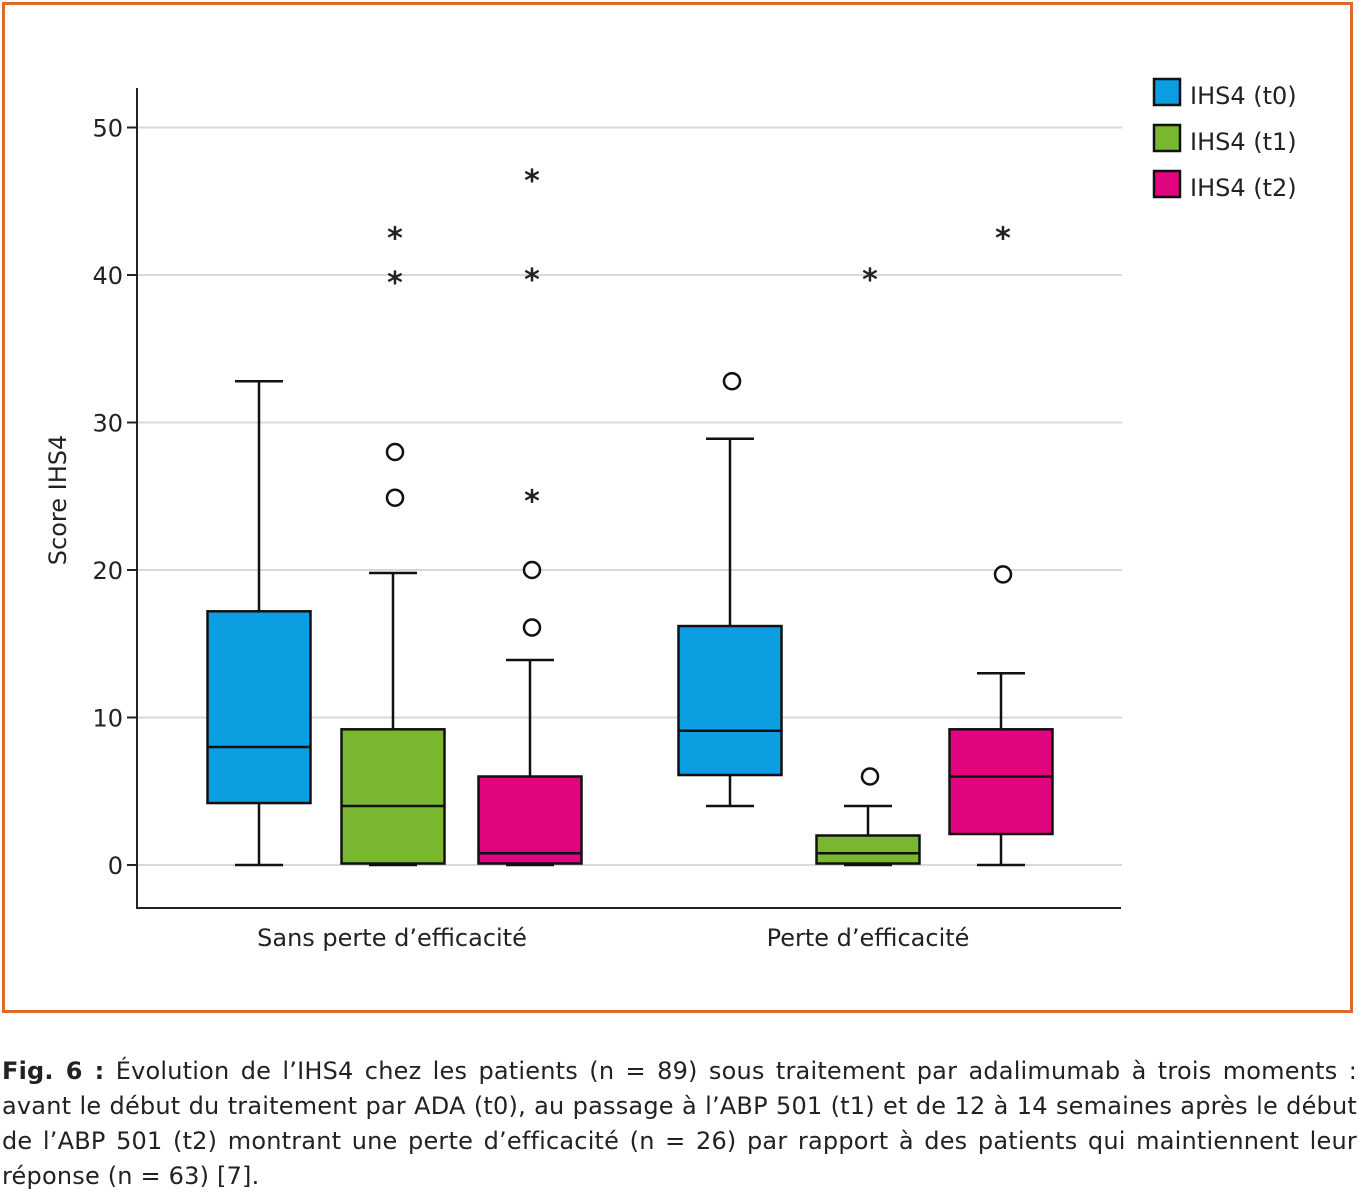 This screenshot has height=1194, width=1359. I want to click on legend-label: IHS4 (t1), so click(1243, 142).